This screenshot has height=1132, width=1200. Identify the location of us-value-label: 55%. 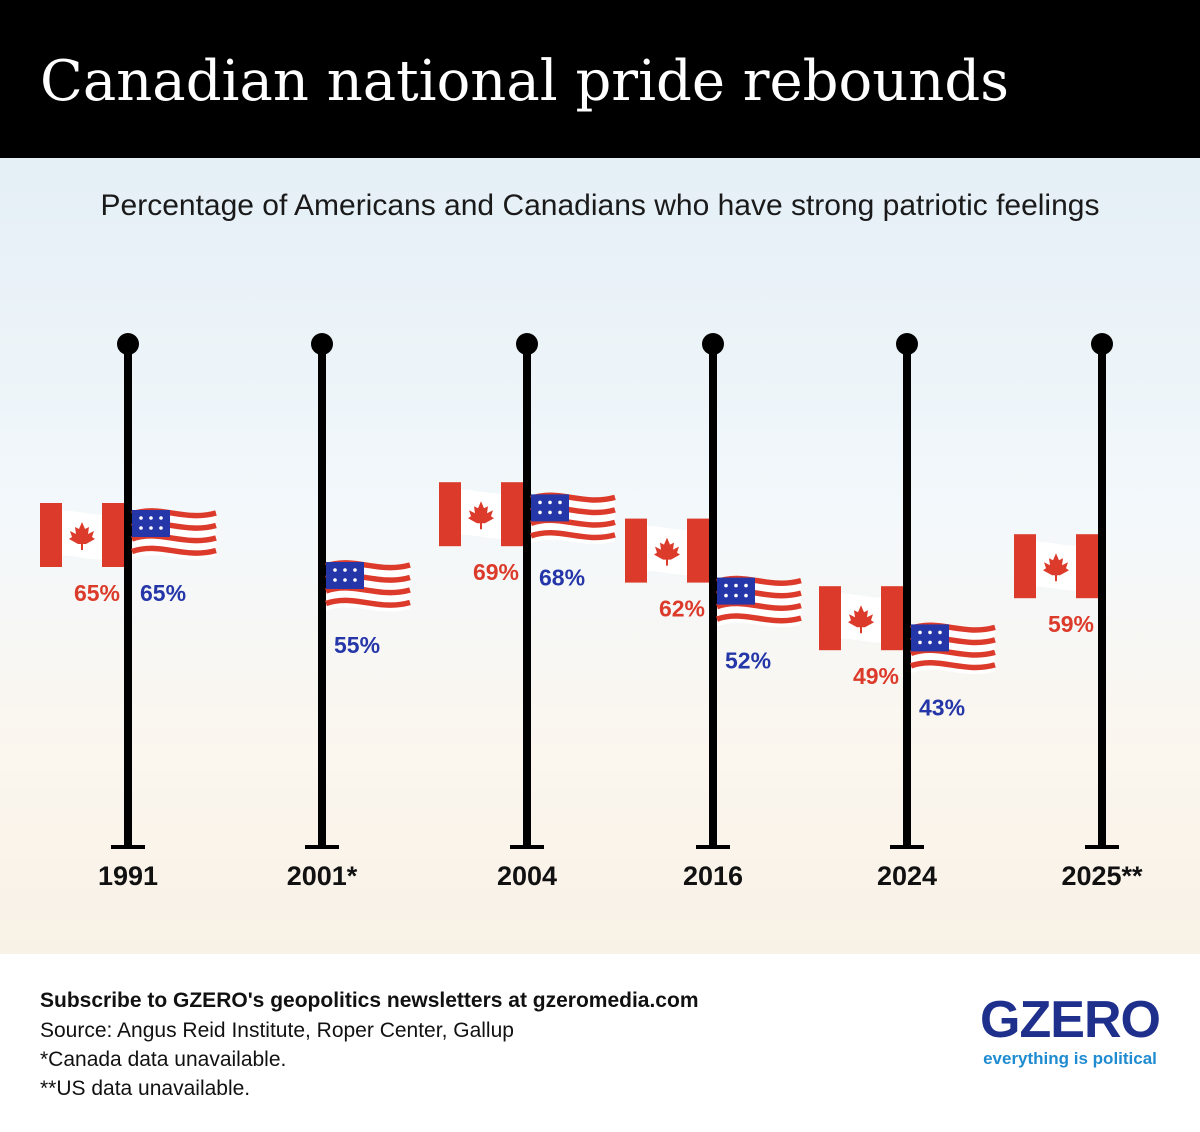
(357, 645).